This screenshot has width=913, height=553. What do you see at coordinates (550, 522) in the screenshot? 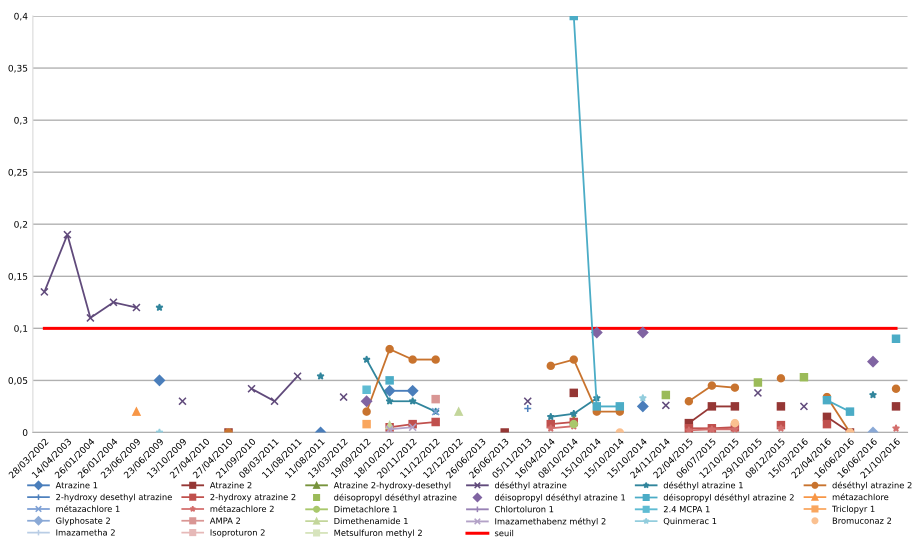
I see `legend-label: Imazamethabenz méthyl 2` at bounding box center [550, 522].